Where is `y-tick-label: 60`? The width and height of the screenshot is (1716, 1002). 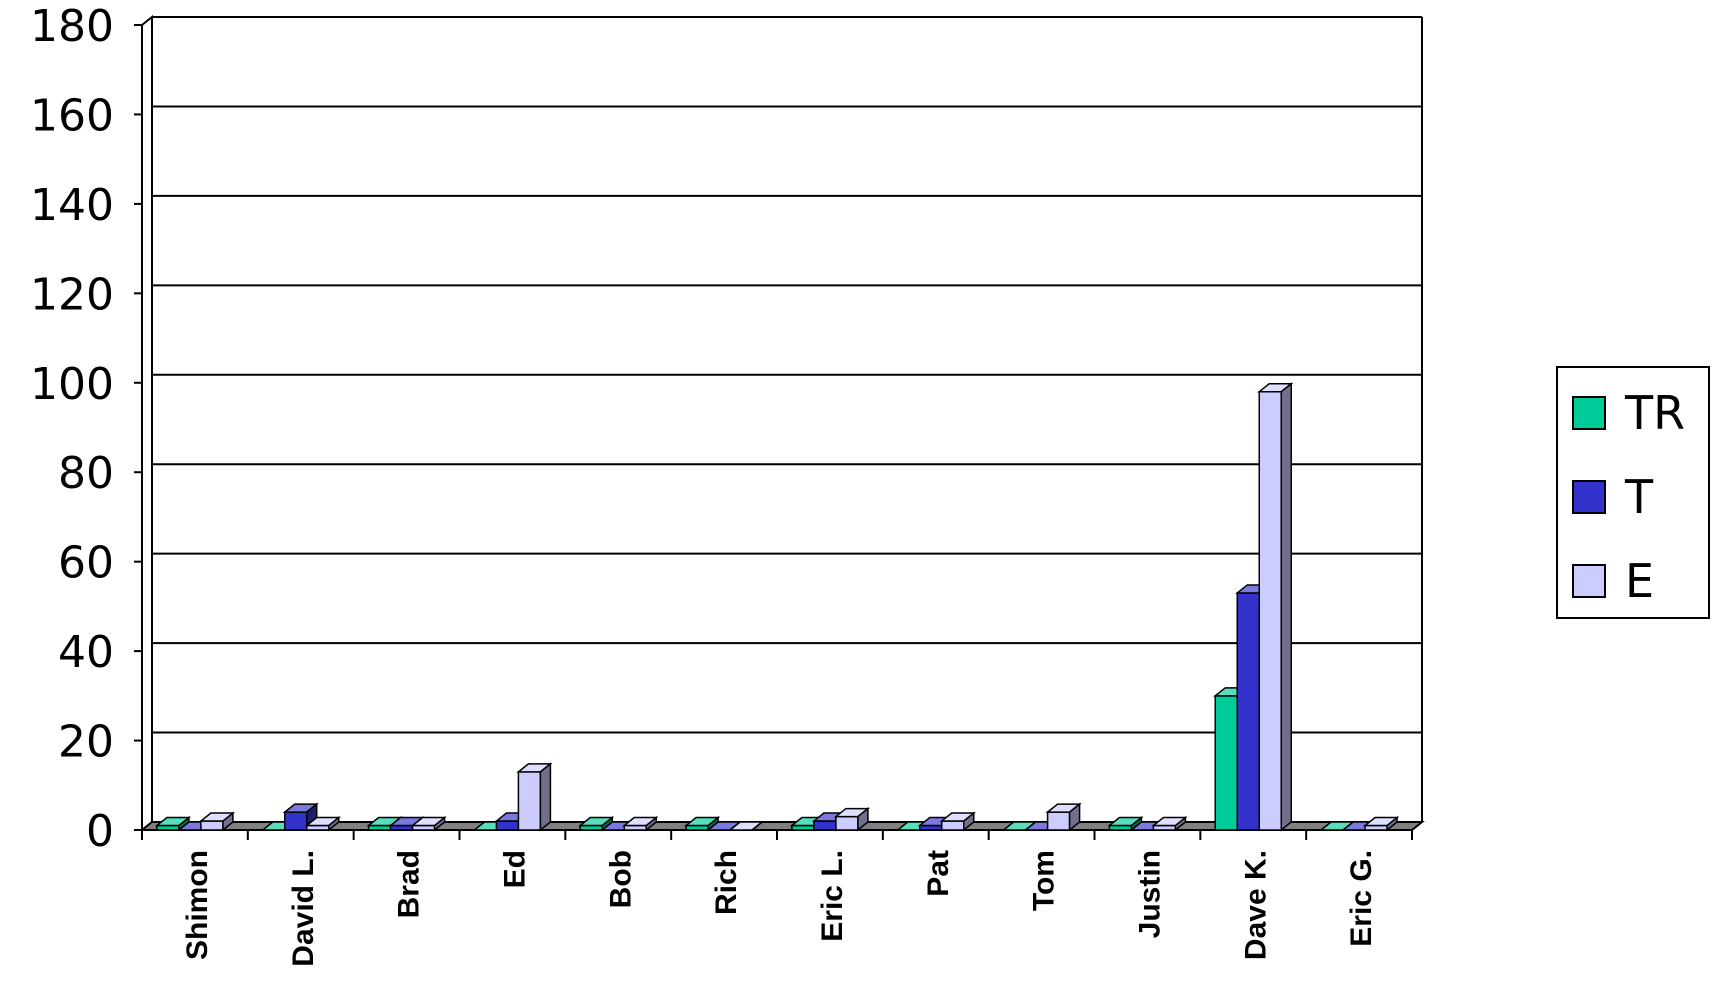
y-tick-label: 60 is located at coordinates (86, 563).